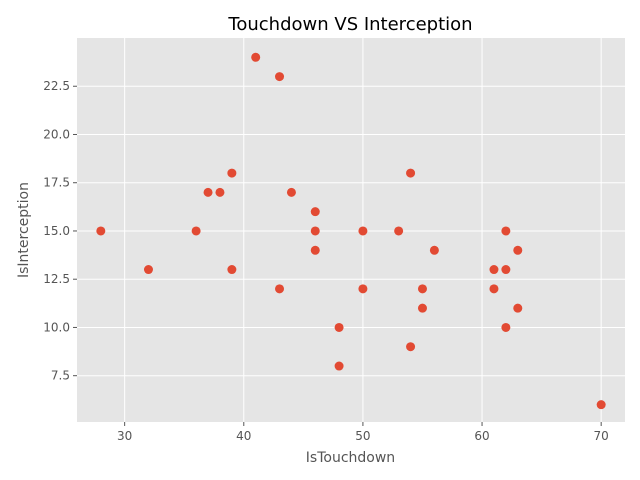 The image size is (640, 480). I want to click on y-tick-label: 20.0, so click(56, 134).